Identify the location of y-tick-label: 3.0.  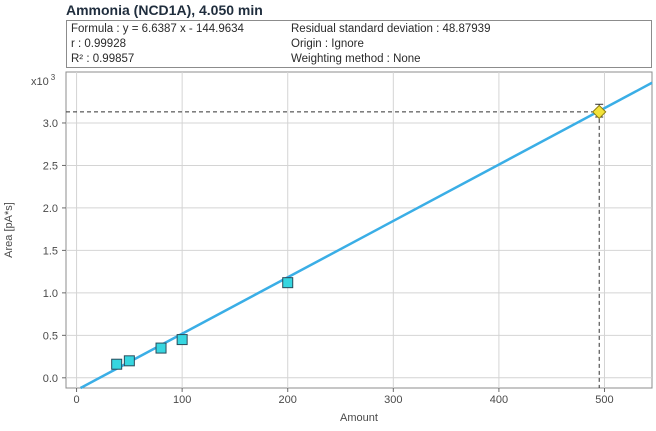
(50, 124).